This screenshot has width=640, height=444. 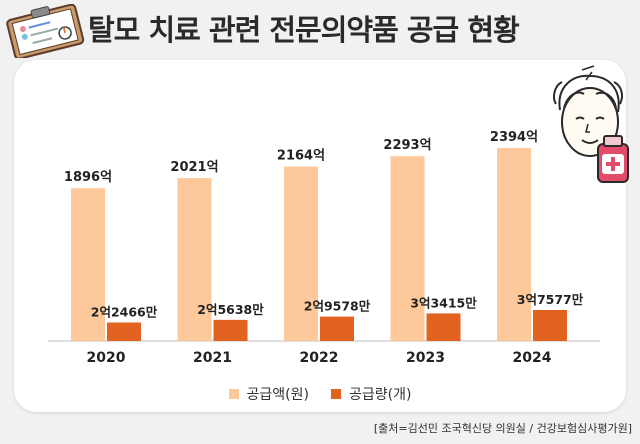 I want to click on bar-quantity-2020, so click(x=124, y=331).